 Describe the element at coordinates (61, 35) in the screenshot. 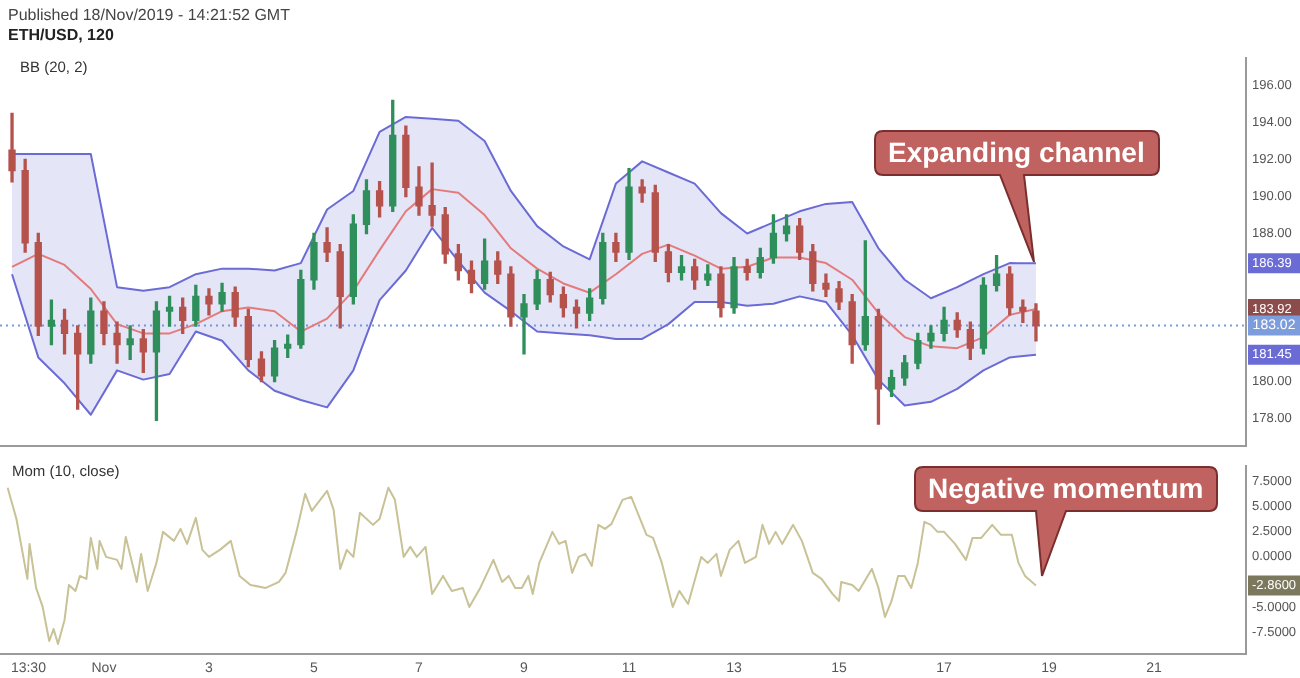

I see `chart-subtitle: ETH/USD, 120` at that location.